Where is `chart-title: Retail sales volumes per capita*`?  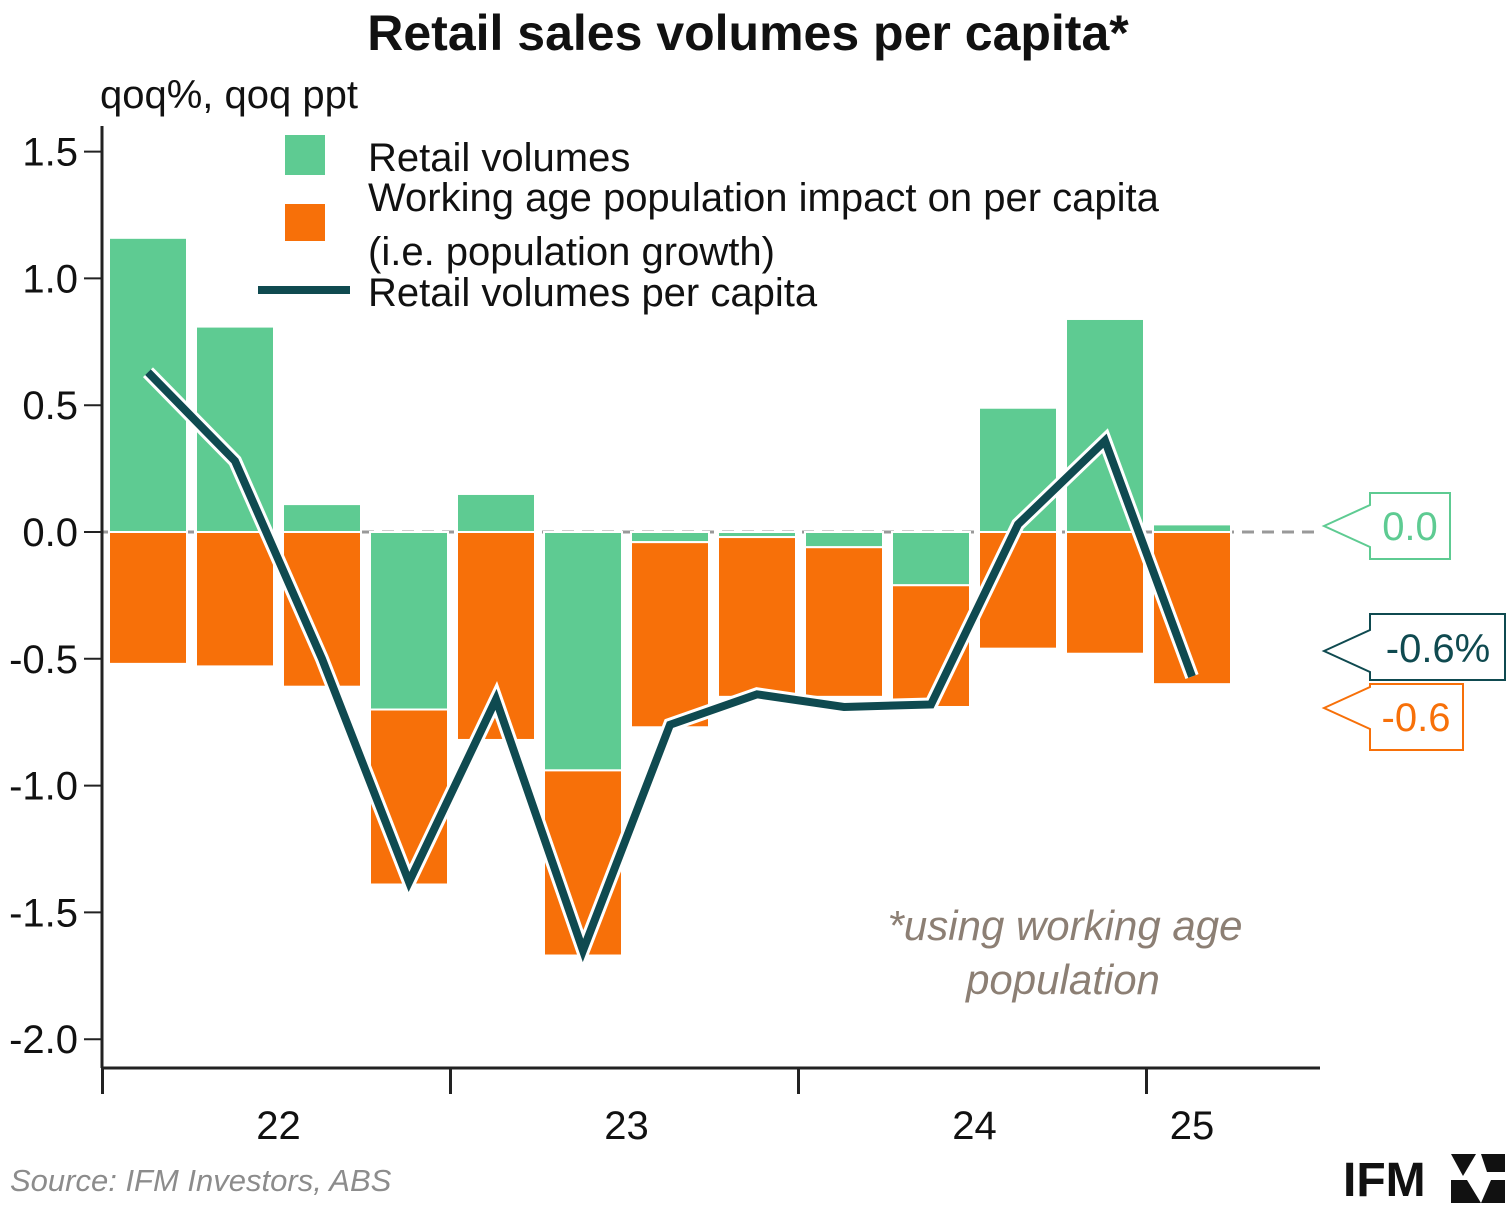
chart-title: Retail sales volumes per capita* is located at coordinates (748, 33).